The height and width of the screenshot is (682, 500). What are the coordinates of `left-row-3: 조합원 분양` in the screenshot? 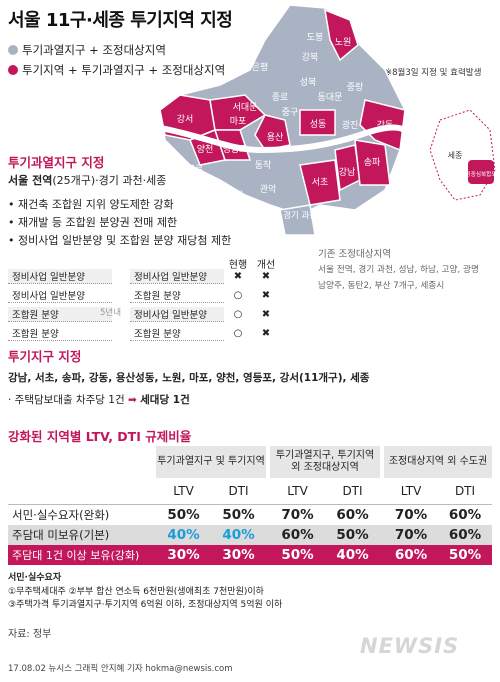 It's located at (60, 314).